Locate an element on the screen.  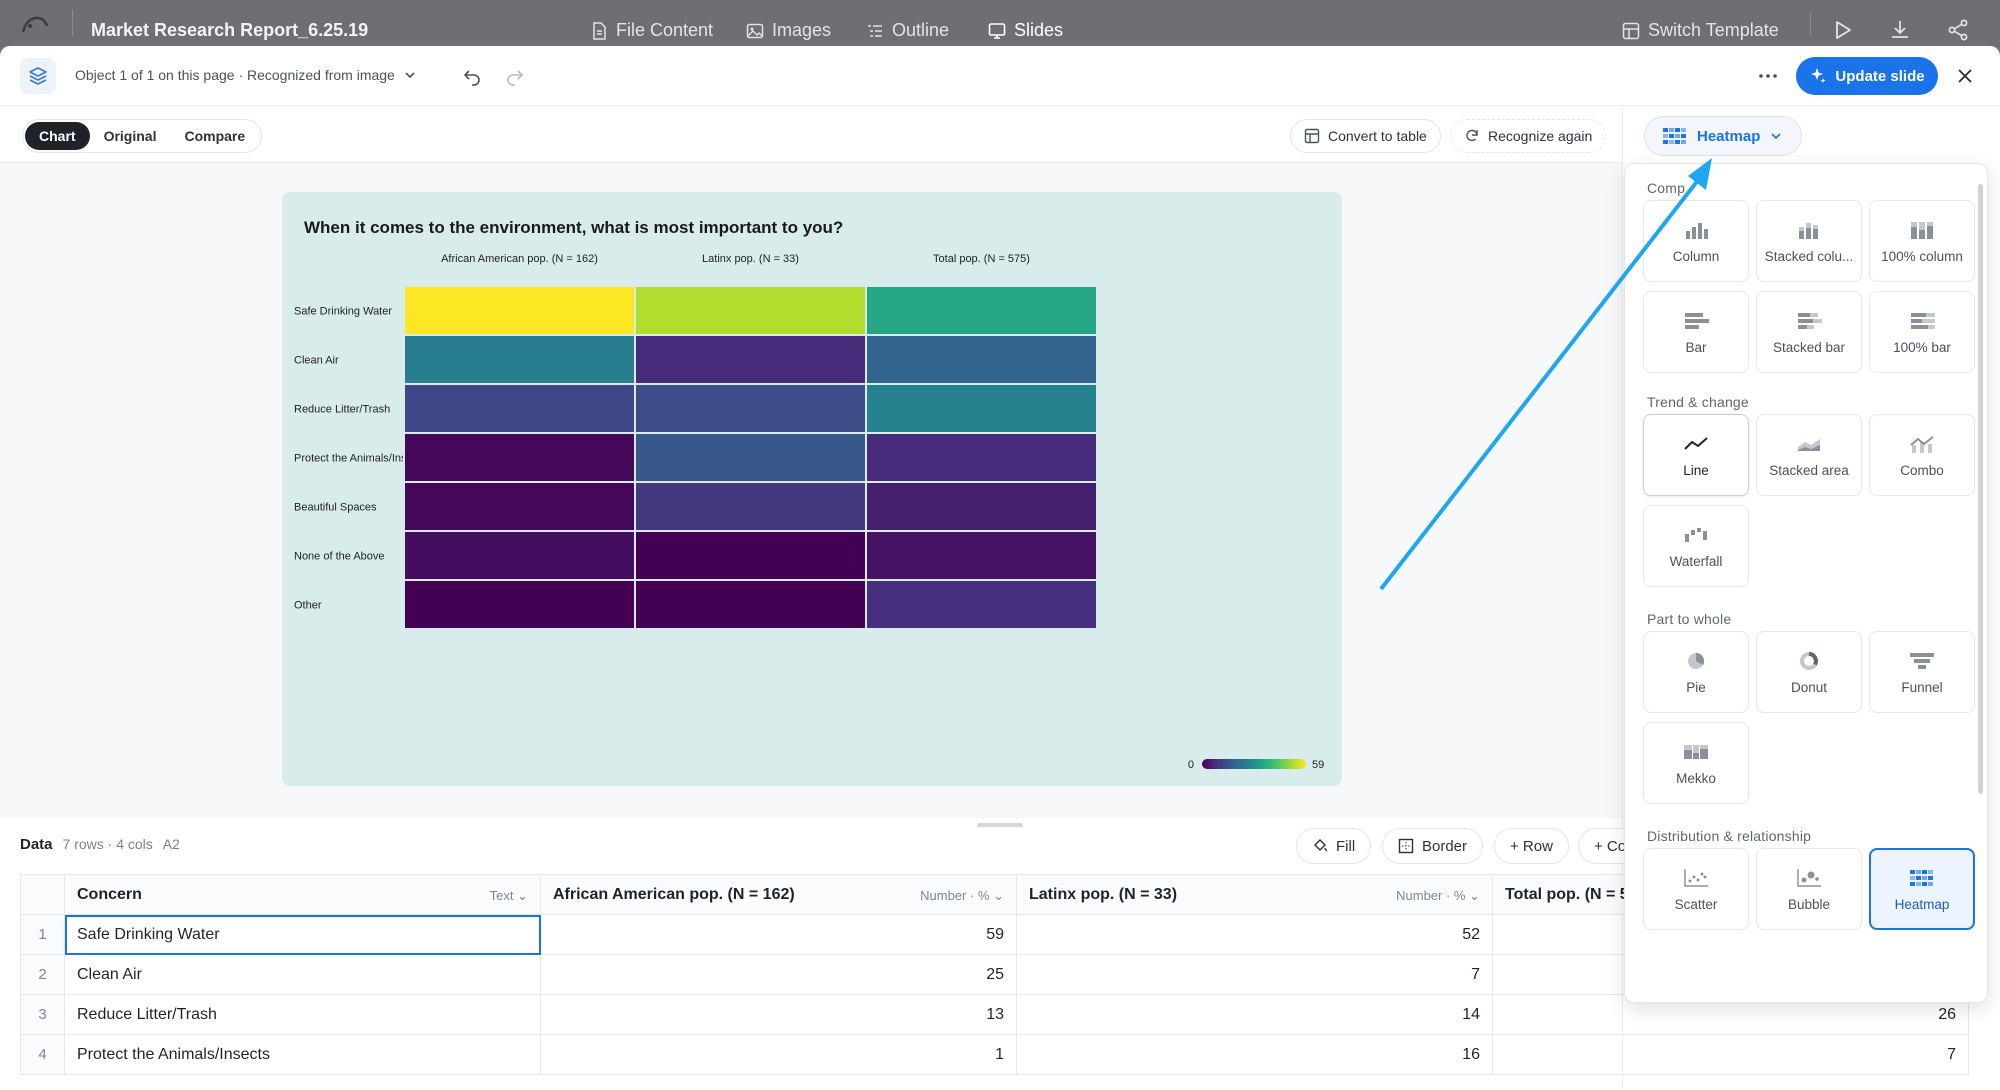
resize-handle is located at coordinates (1000, 825).